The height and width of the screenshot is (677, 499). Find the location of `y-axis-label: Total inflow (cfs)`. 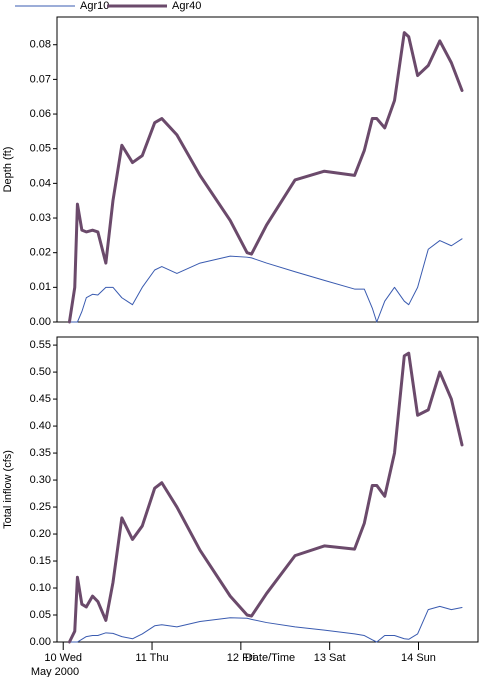

y-axis-label: Total inflow (cfs) is located at coordinates (8, 489).